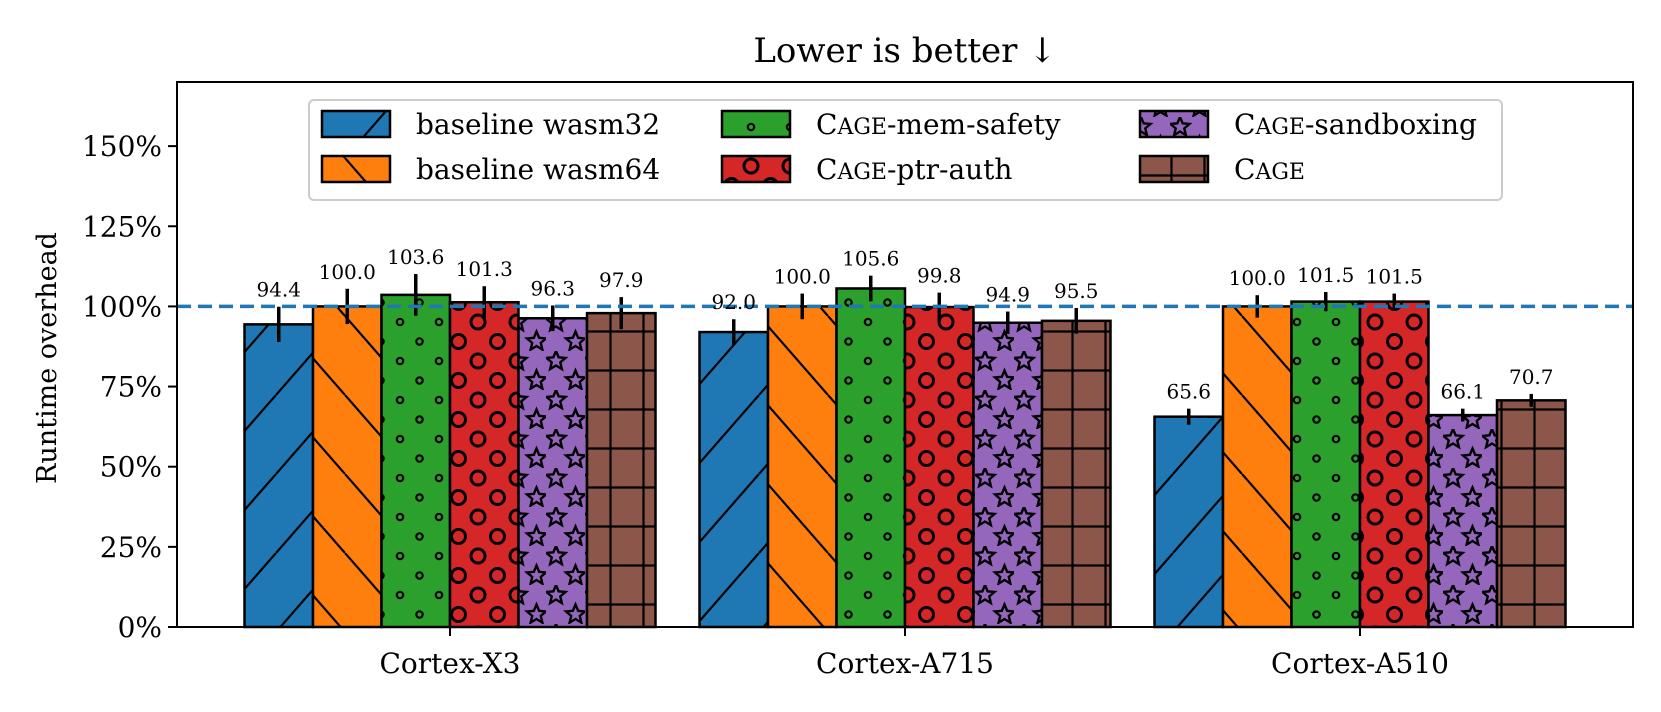 This screenshot has width=1661, height=712. Describe the element at coordinates (1355, 124) in the screenshot. I see `legend-label-cage-sandboxing: CAGE-sandboxing` at that location.